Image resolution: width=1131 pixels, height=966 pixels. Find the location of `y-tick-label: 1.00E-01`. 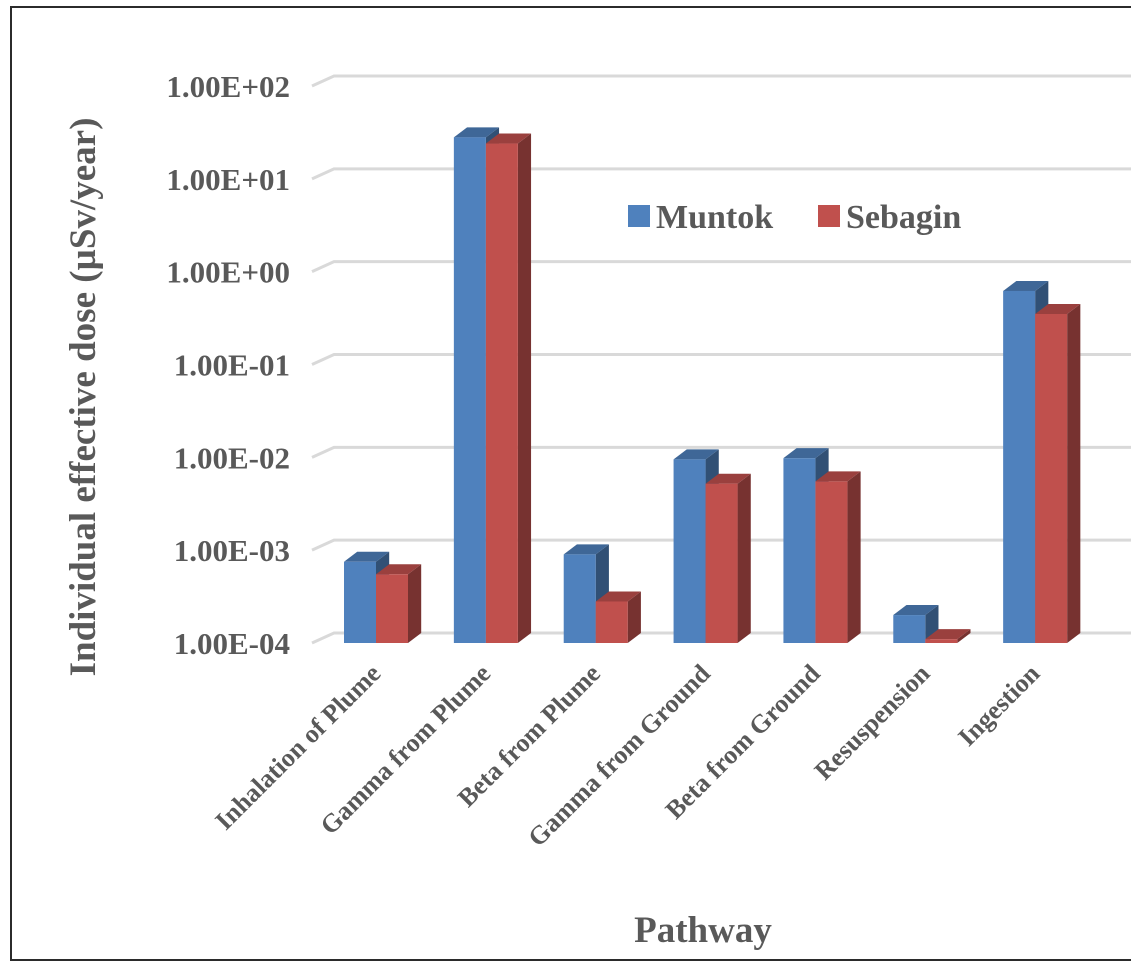

y-tick-label: 1.00E-01 is located at coordinates (232, 365).